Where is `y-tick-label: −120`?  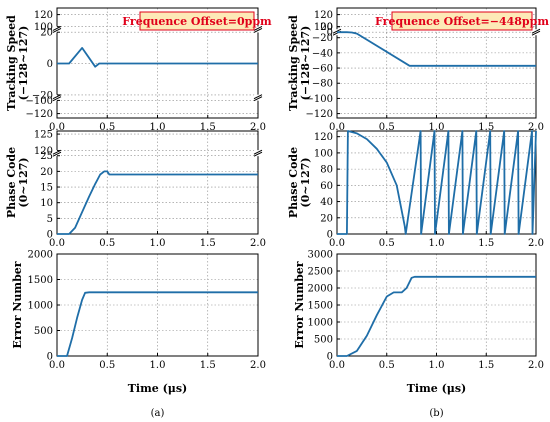 y-tick-label: −120 is located at coordinates (319, 114).